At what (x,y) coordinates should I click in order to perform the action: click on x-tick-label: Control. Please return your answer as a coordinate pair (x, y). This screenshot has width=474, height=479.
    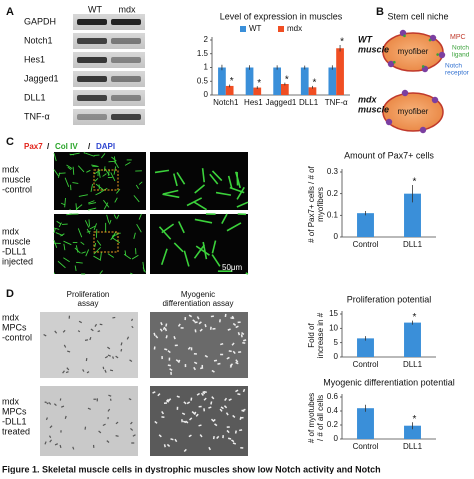
    Looking at the image, I should click on (366, 446).